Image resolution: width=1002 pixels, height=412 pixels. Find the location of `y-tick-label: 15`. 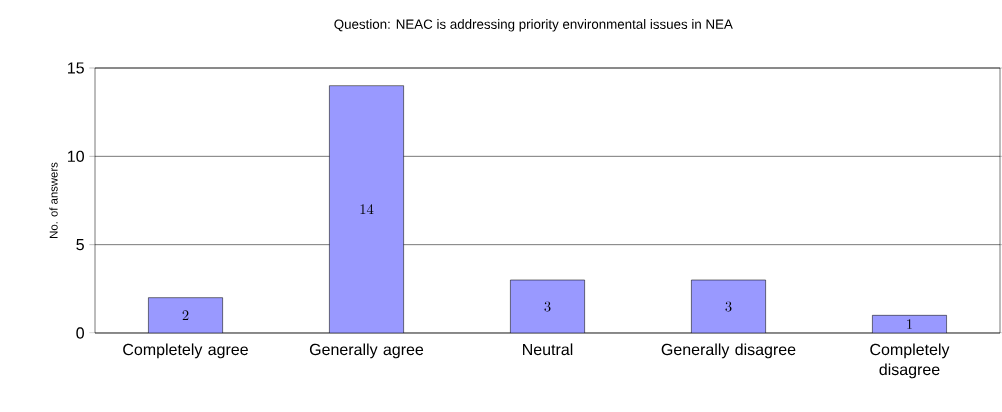

y-tick-label: 15 is located at coordinates (76, 68).